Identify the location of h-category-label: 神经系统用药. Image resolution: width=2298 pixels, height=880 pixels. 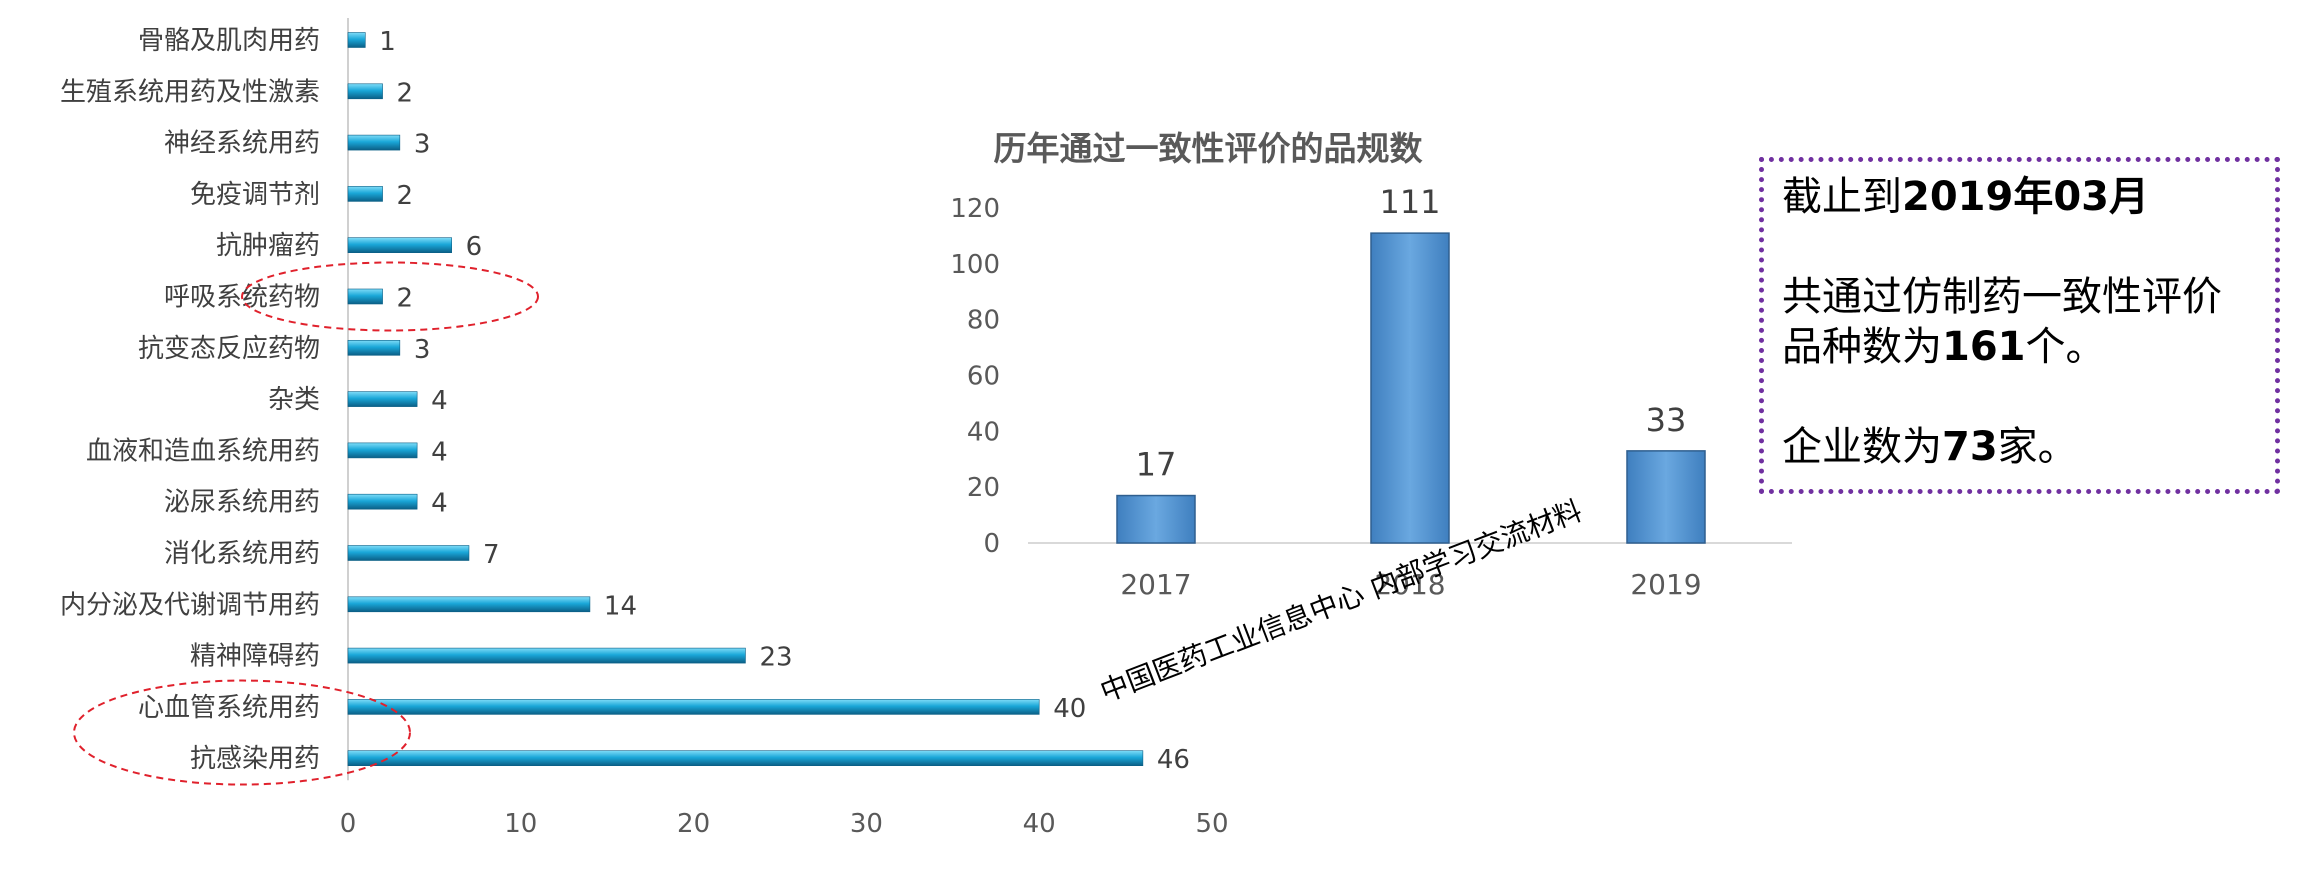
(242, 144).